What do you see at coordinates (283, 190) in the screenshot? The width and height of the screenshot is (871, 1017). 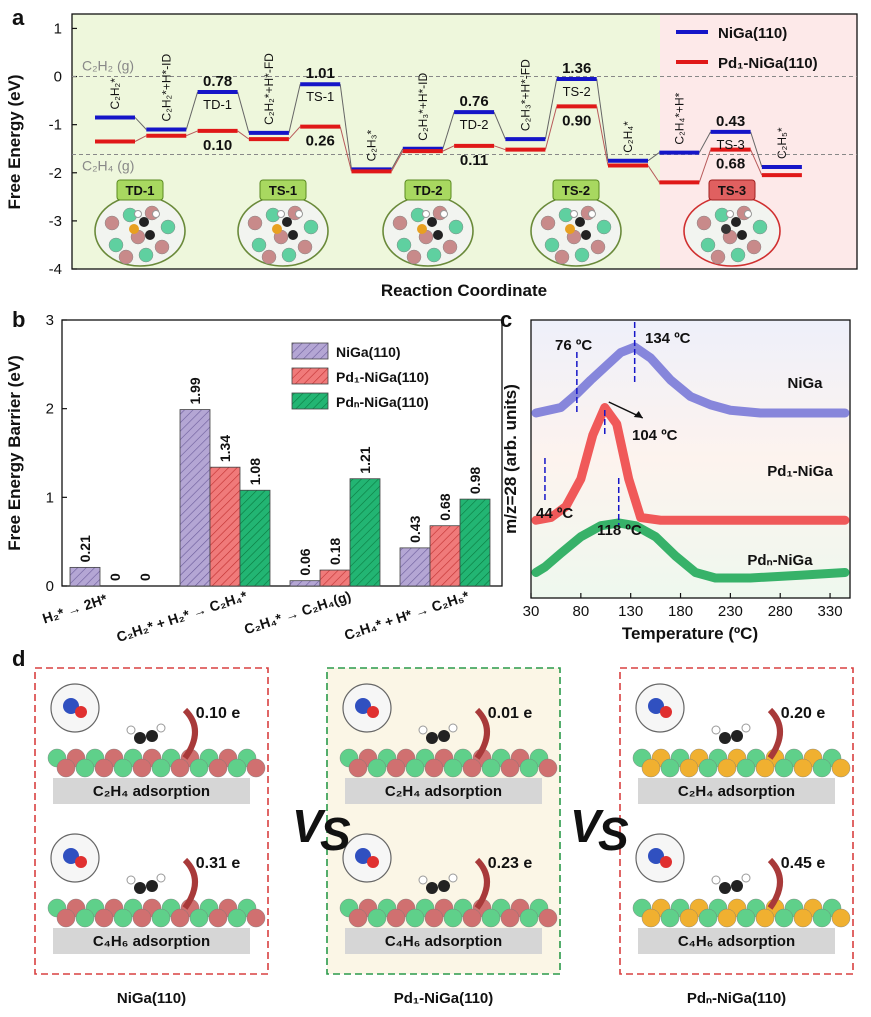 I see `a-inset-tag-label: TS-1` at bounding box center [283, 190].